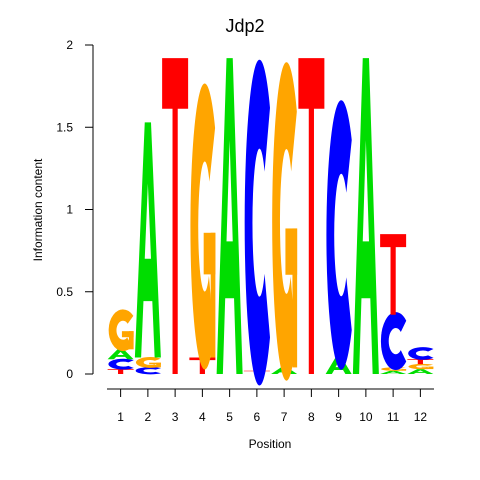  What do you see at coordinates (38, 209) in the screenshot?
I see `y-axis-label: Information content` at bounding box center [38, 209].